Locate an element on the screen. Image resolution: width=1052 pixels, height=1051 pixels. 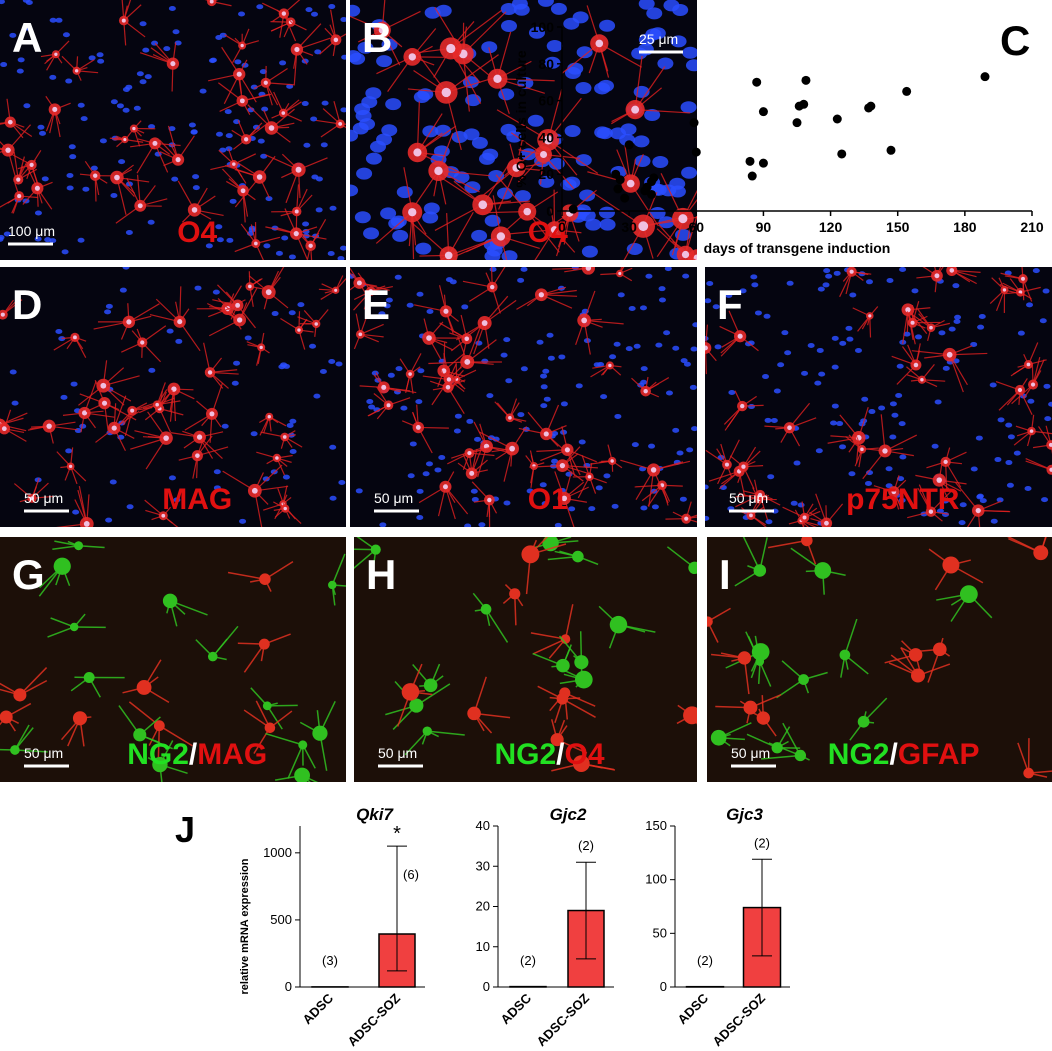
error-bar is located at coordinates (762, 907).